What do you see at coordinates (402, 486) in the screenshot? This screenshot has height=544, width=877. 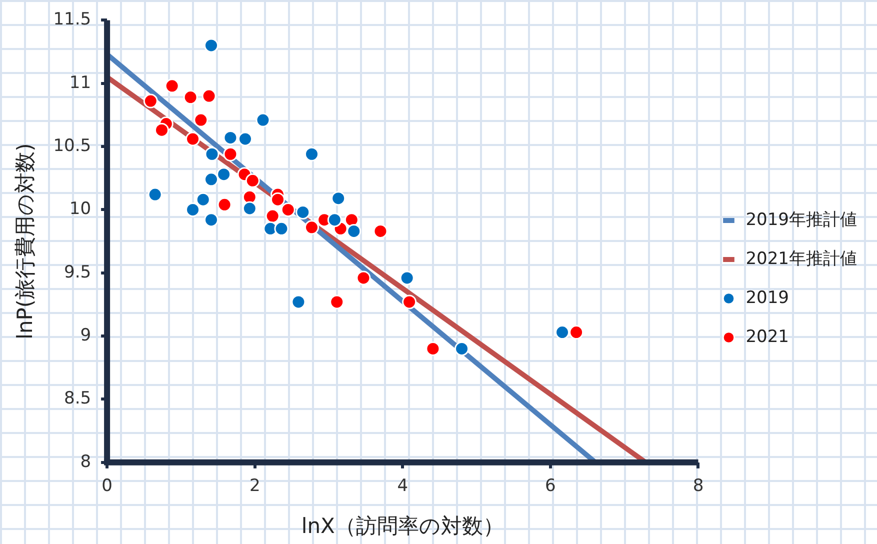 I see `x-tick-label: 4` at bounding box center [402, 486].